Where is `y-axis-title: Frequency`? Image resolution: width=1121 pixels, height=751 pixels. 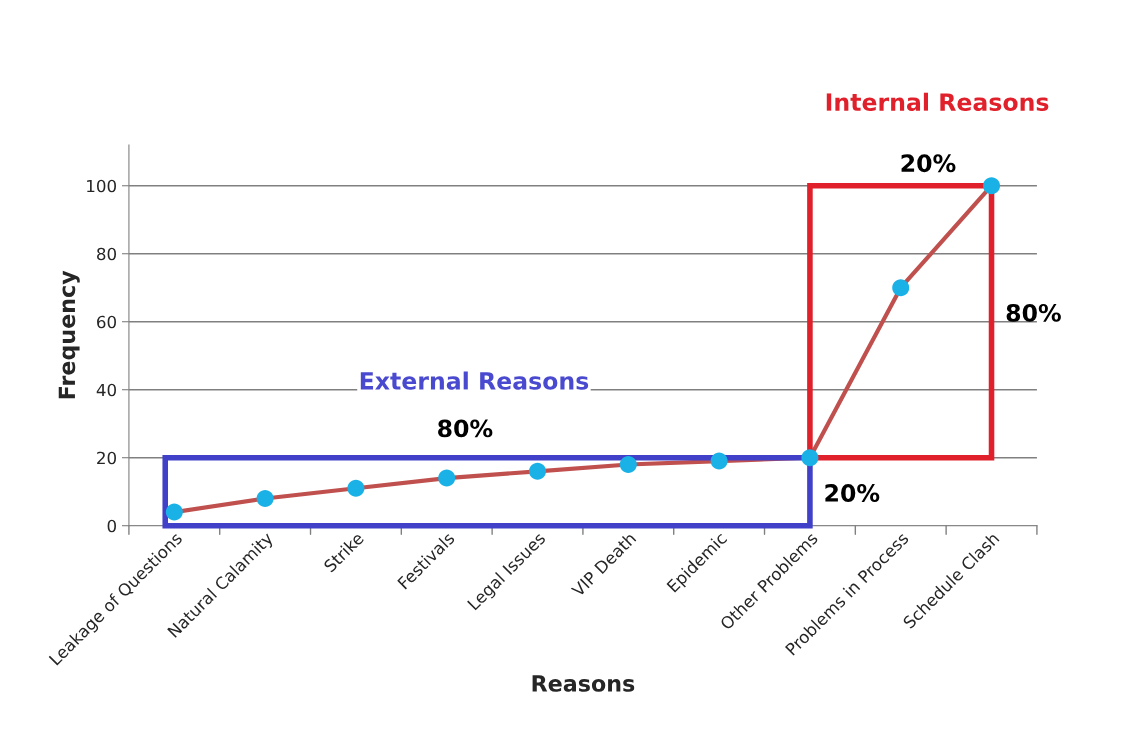
y-axis-title: Frequency is located at coordinates (69, 334).